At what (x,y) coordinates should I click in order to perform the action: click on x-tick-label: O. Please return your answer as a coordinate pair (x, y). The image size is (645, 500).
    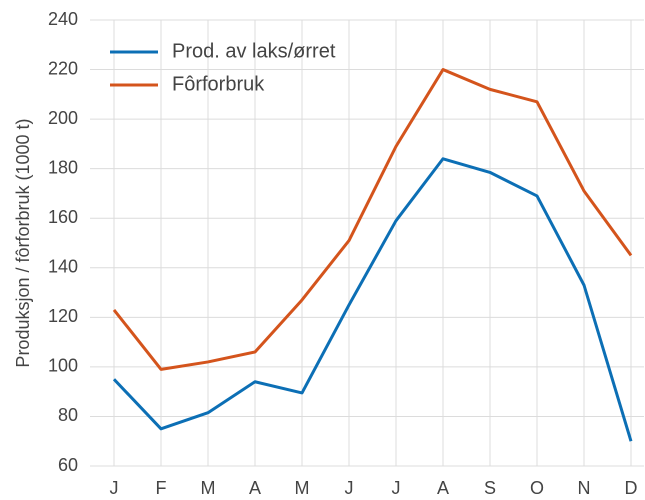
    Looking at the image, I should click on (537, 488).